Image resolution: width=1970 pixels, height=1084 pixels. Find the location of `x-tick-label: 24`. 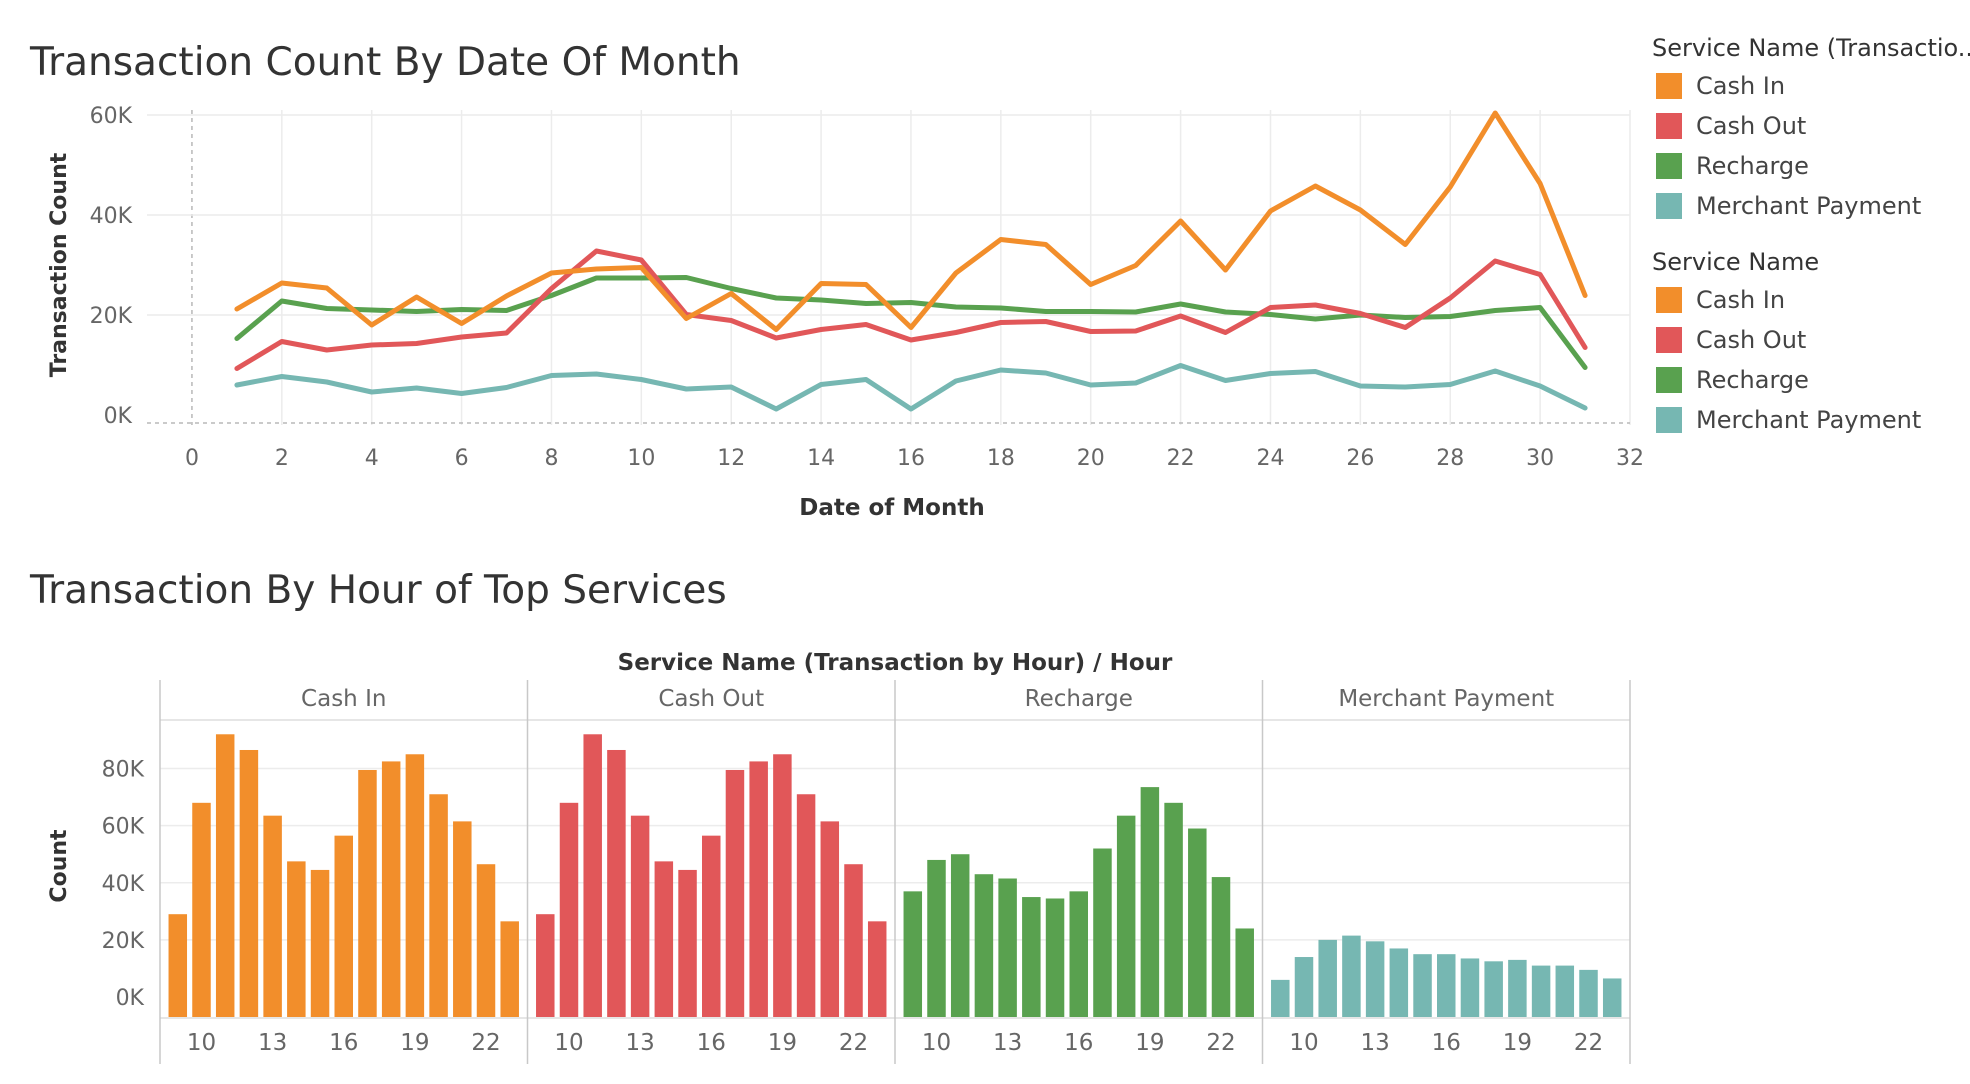

x-tick-label: 24 is located at coordinates (1270, 458).